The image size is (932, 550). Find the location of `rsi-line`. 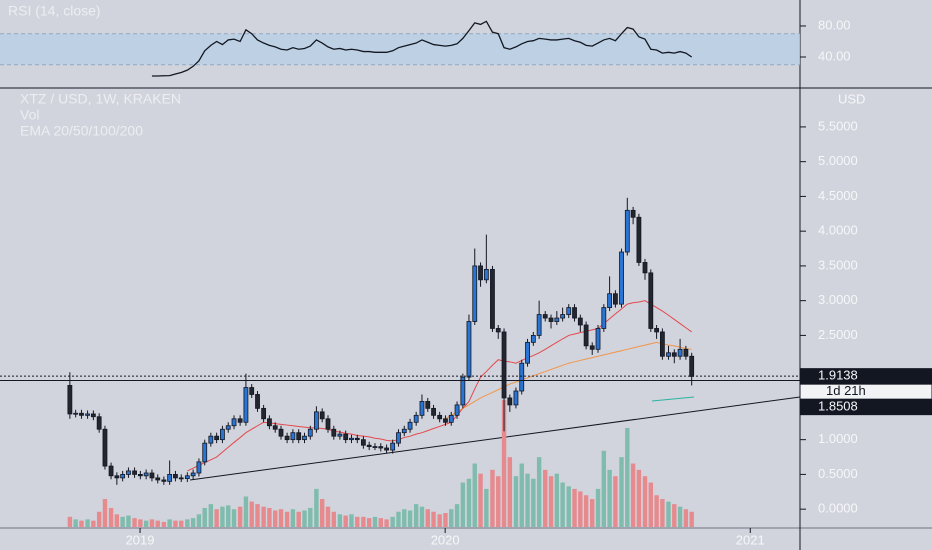

rsi-line is located at coordinates (422, 48).